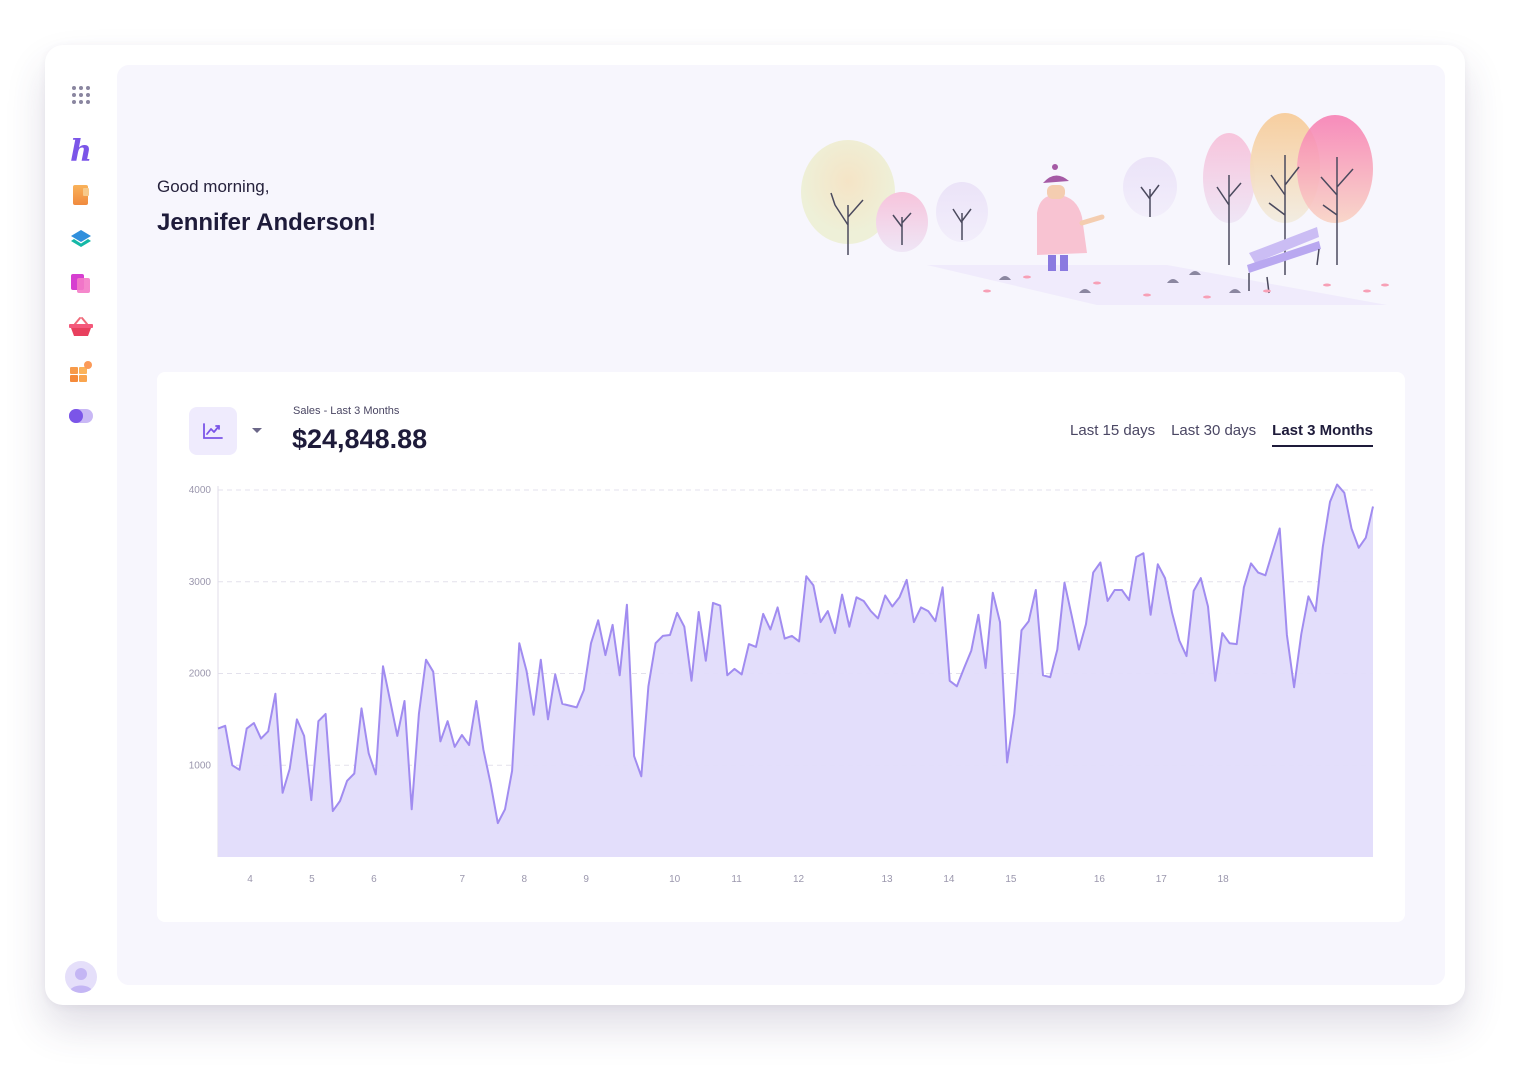  What do you see at coordinates (81, 416) in the screenshot?
I see `toggle-icon` at bounding box center [81, 416].